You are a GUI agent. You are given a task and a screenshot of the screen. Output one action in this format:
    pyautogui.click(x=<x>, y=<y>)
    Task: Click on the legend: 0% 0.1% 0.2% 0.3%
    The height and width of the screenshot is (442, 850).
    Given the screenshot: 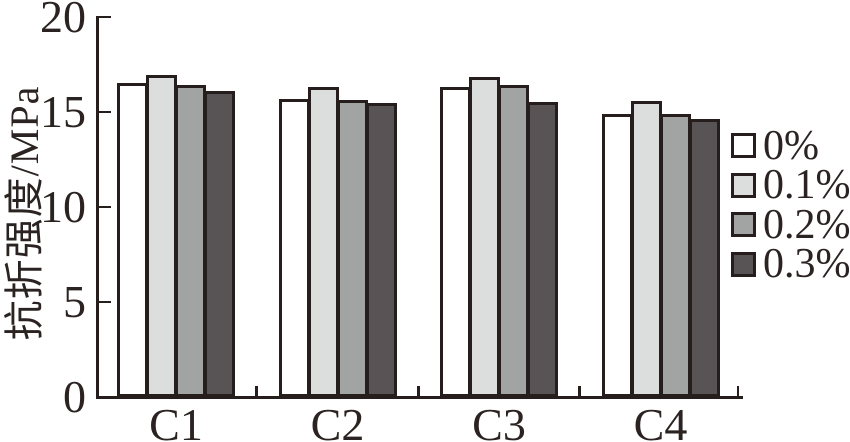 What is the action you would take?
    pyautogui.click(x=790, y=205)
    